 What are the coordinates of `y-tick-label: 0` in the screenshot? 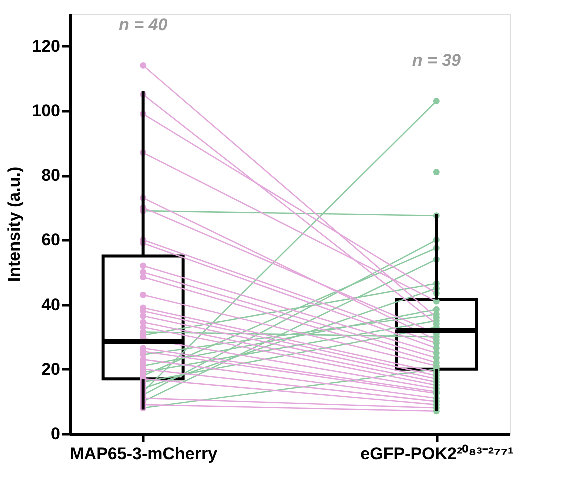 It's located at (55, 434).